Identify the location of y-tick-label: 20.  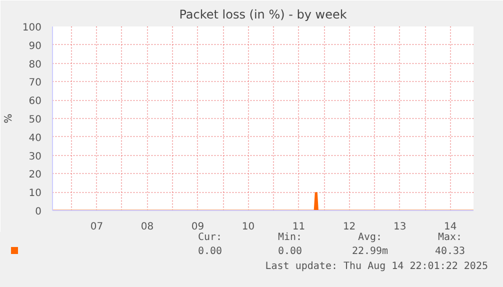
(35, 175).